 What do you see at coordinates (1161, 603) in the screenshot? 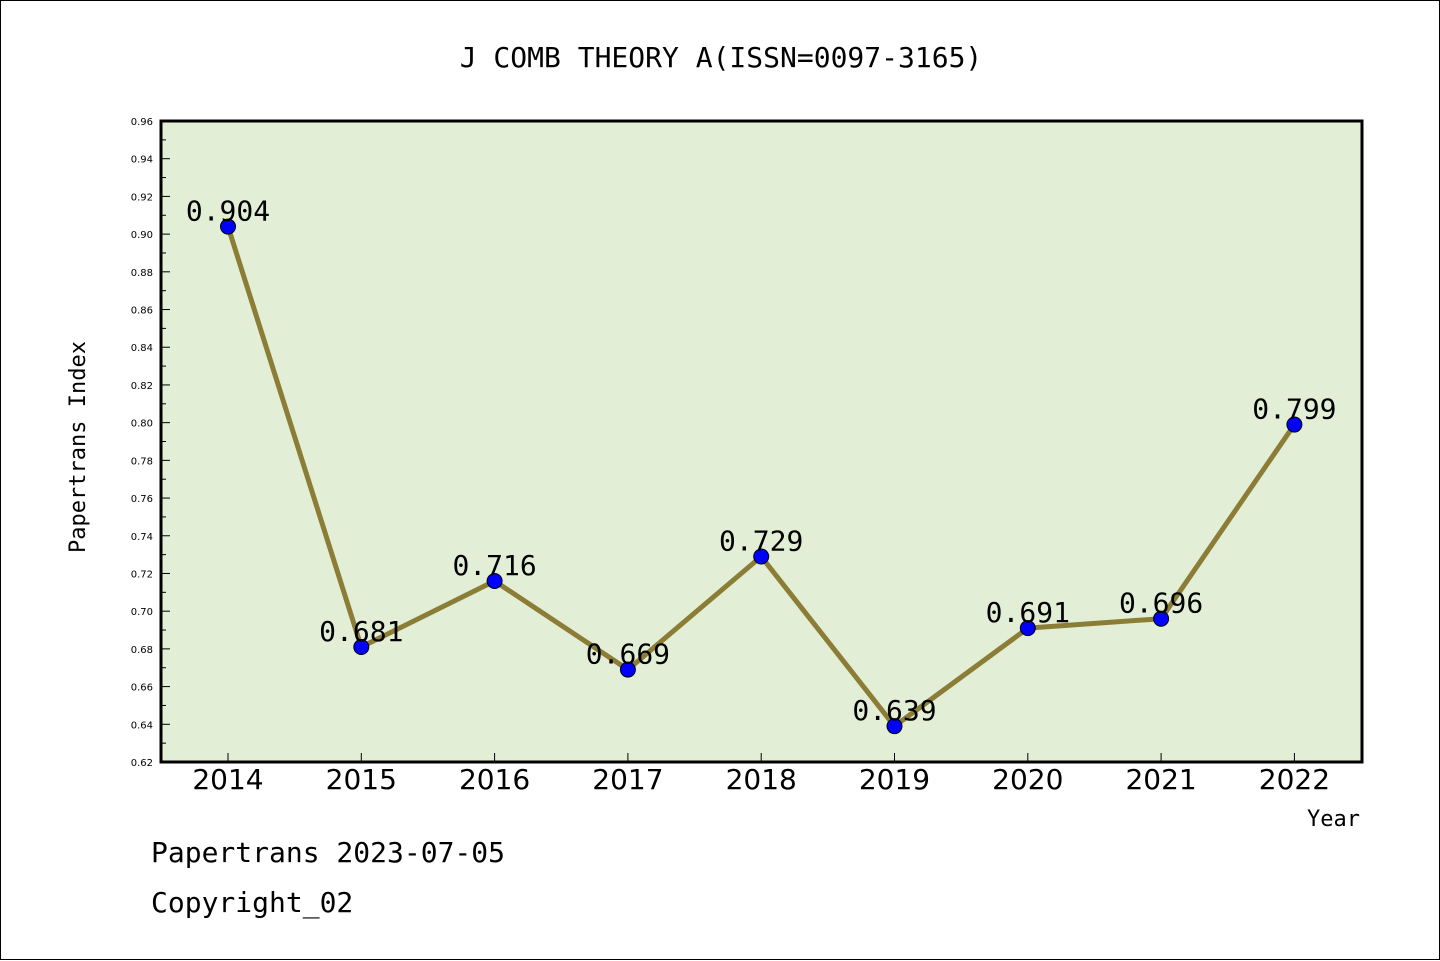
I see `data-label: 0.696` at bounding box center [1161, 603].